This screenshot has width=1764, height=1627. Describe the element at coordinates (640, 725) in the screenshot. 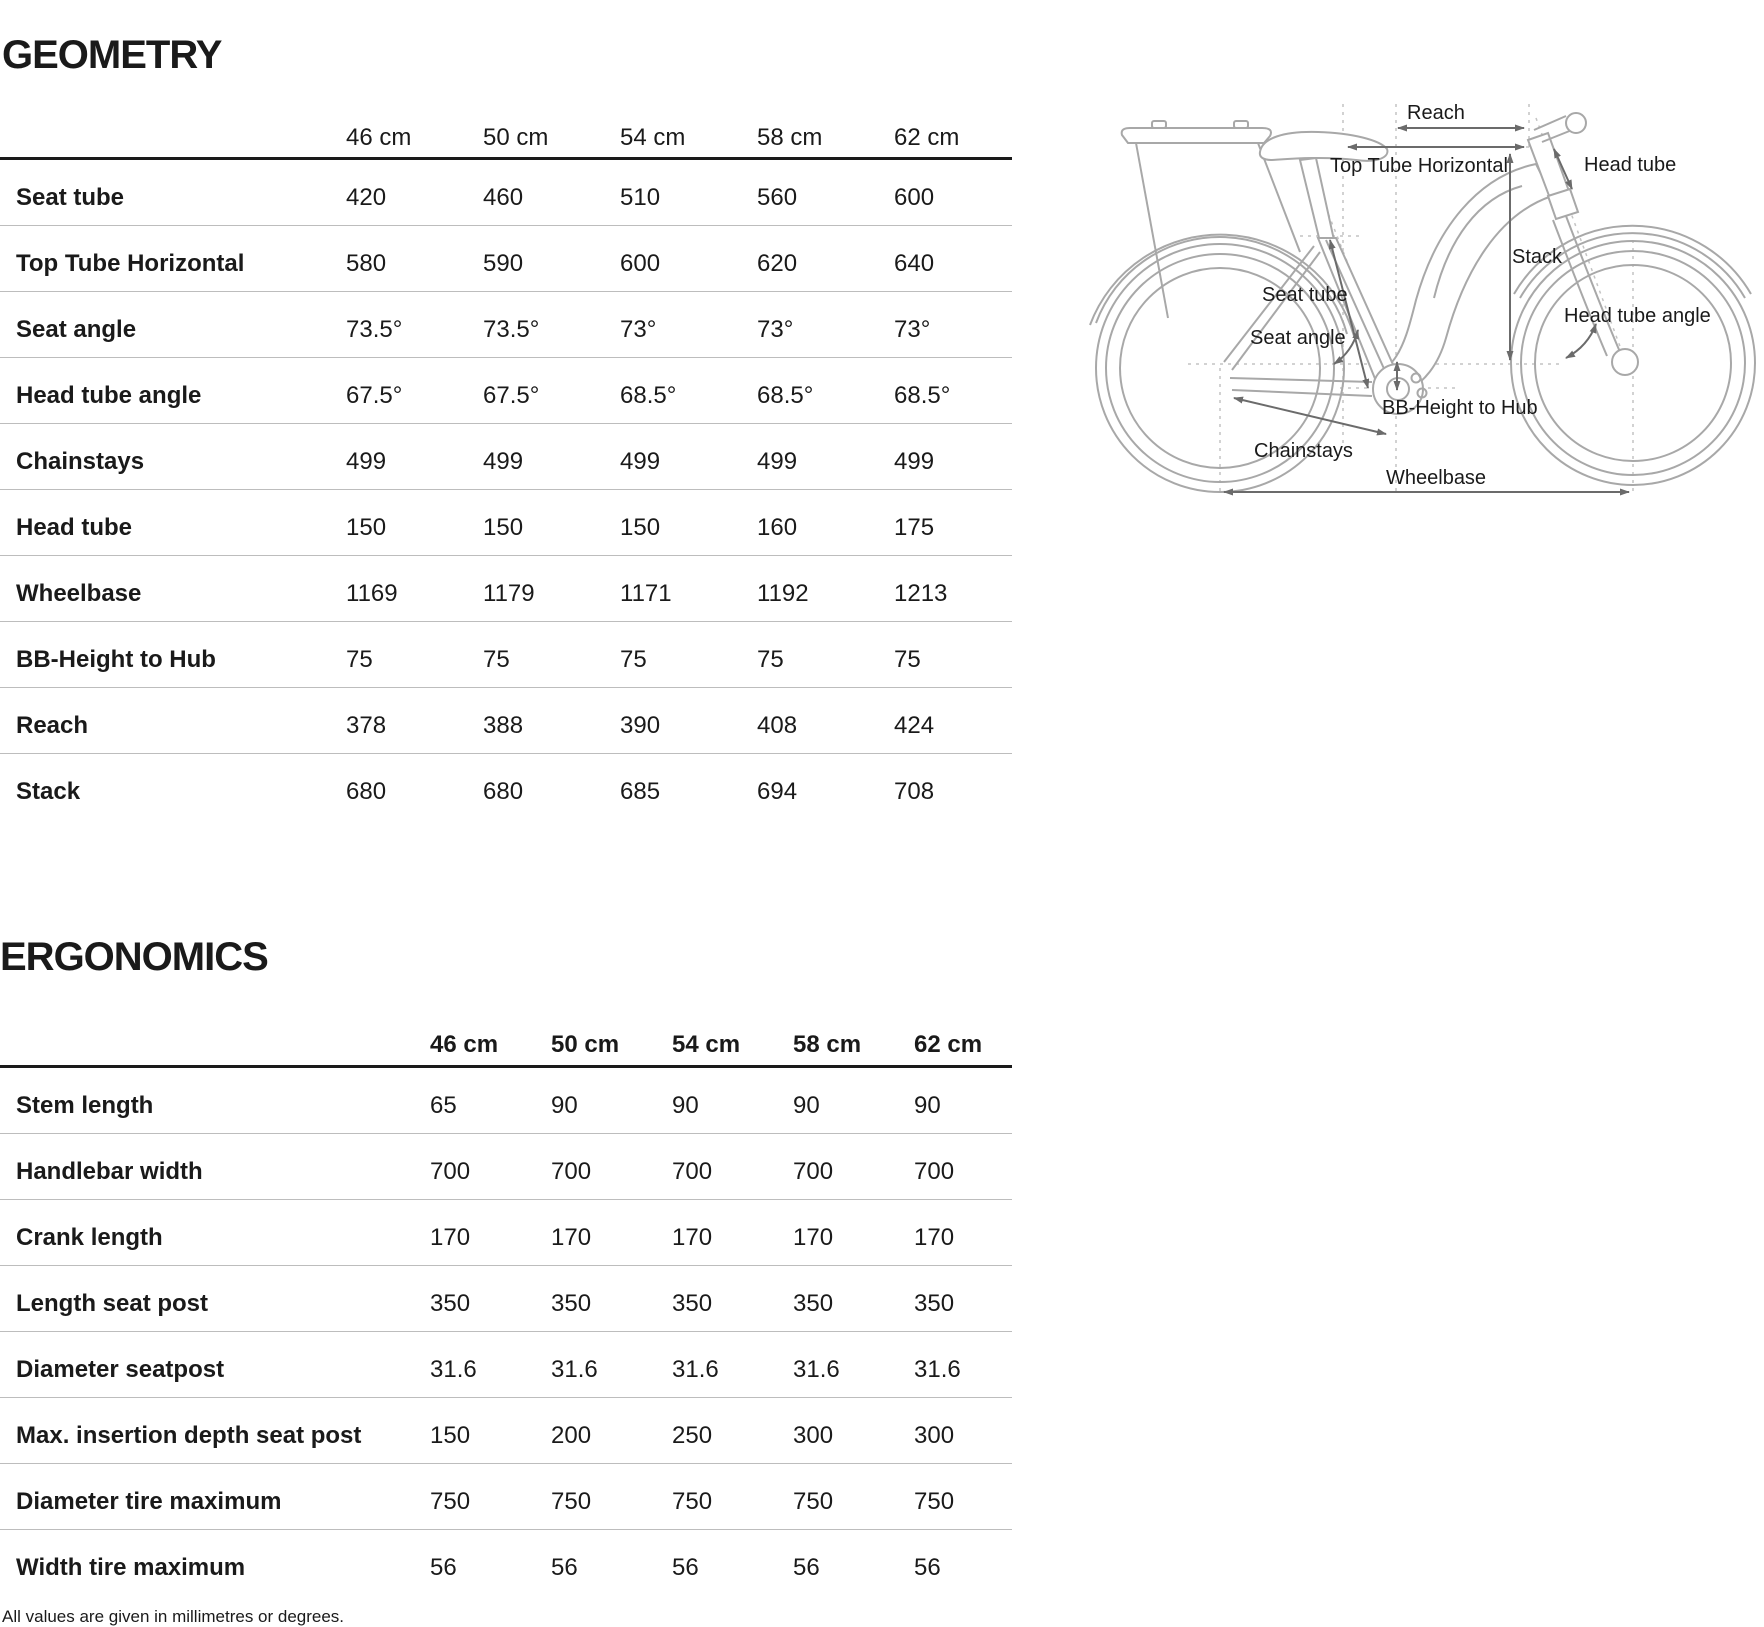

I see `cell-value: 390` at that location.